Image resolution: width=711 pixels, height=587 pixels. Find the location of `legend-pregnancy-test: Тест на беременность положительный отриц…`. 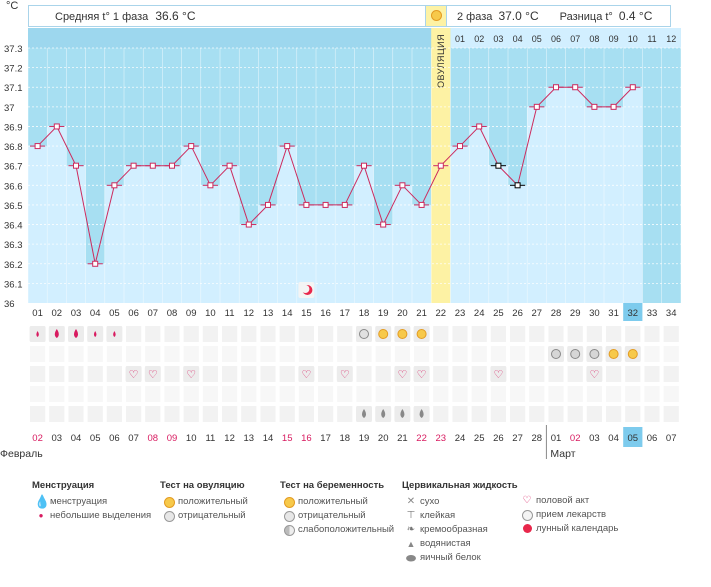

legend-pregnancy-test: Тест на беременность положительный отриц… is located at coordinates (337, 508).